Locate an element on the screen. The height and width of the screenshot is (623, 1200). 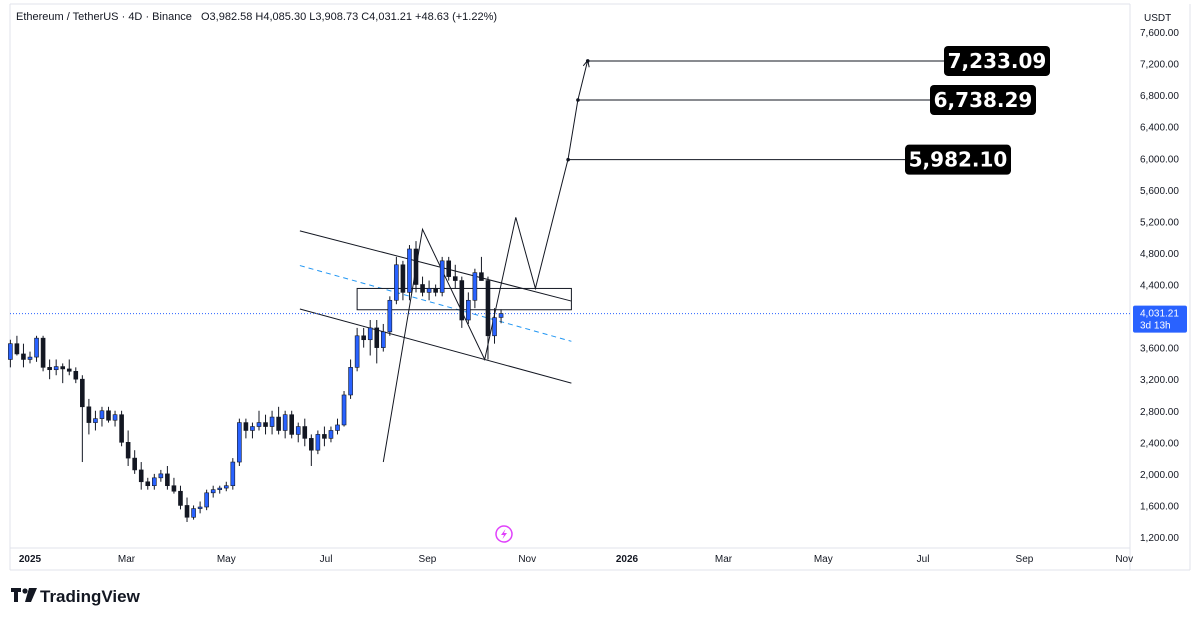
time-tick-label: 2025 is located at coordinates (30, 559).